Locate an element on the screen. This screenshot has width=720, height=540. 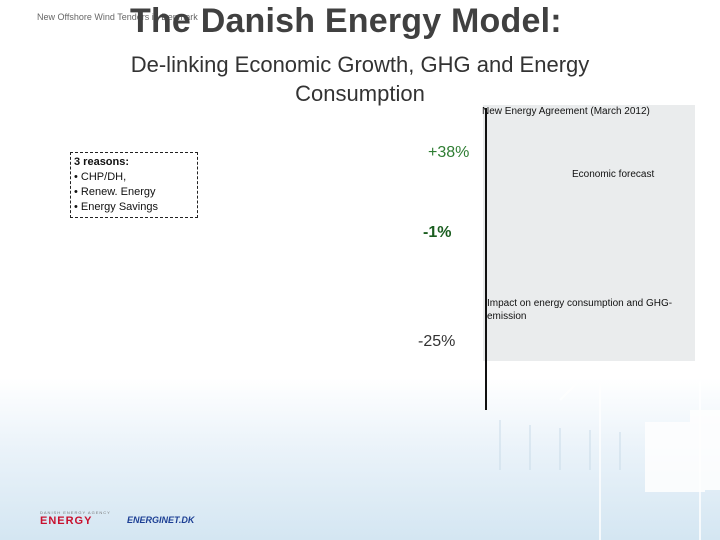
reasons-heading: 3 reasons: is located at coordinates (102, 162).